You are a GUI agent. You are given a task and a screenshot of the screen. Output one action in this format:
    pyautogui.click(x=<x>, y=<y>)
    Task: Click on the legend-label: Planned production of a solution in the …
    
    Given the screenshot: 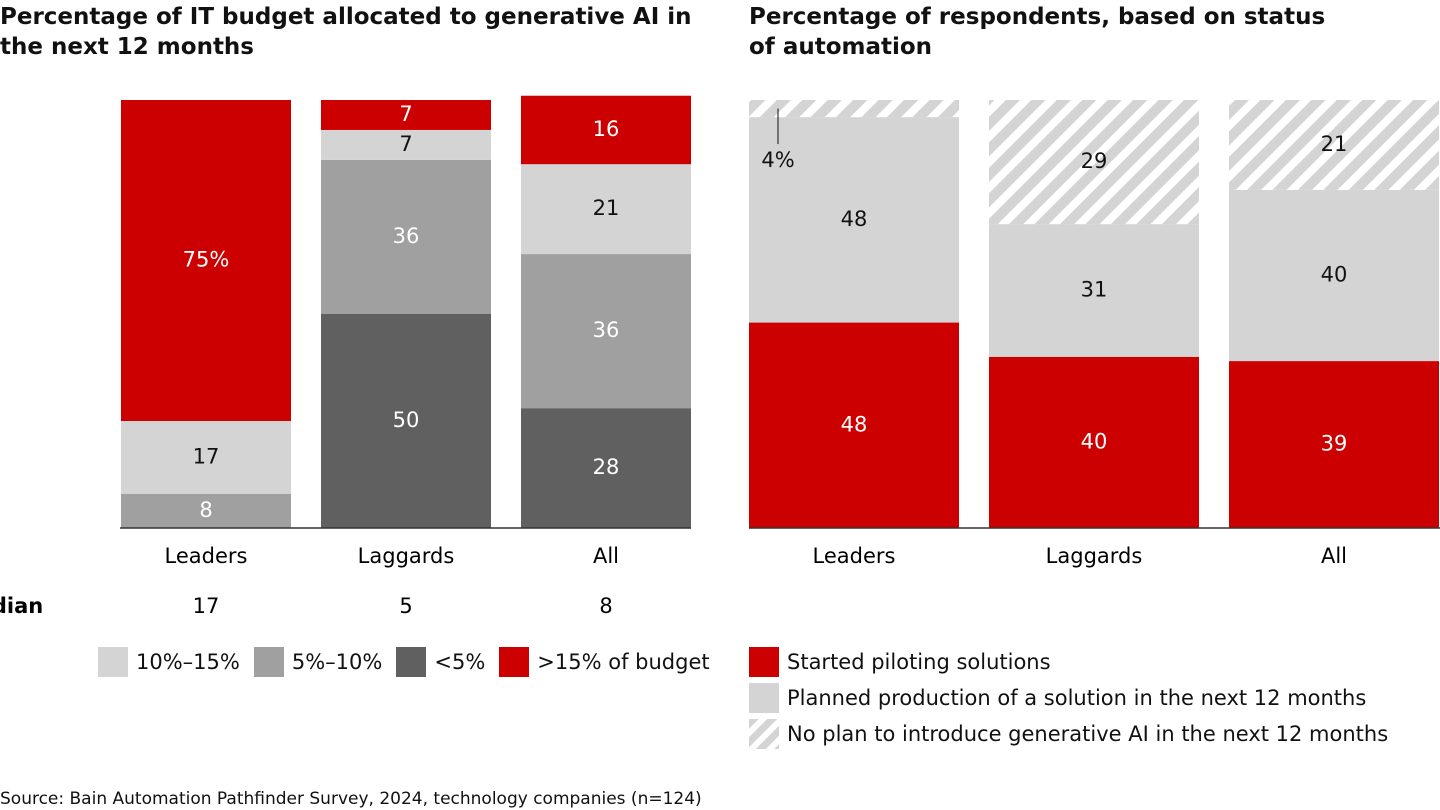 What is the action you would take?
    pyautogui.click(x=1077, y=698)
    